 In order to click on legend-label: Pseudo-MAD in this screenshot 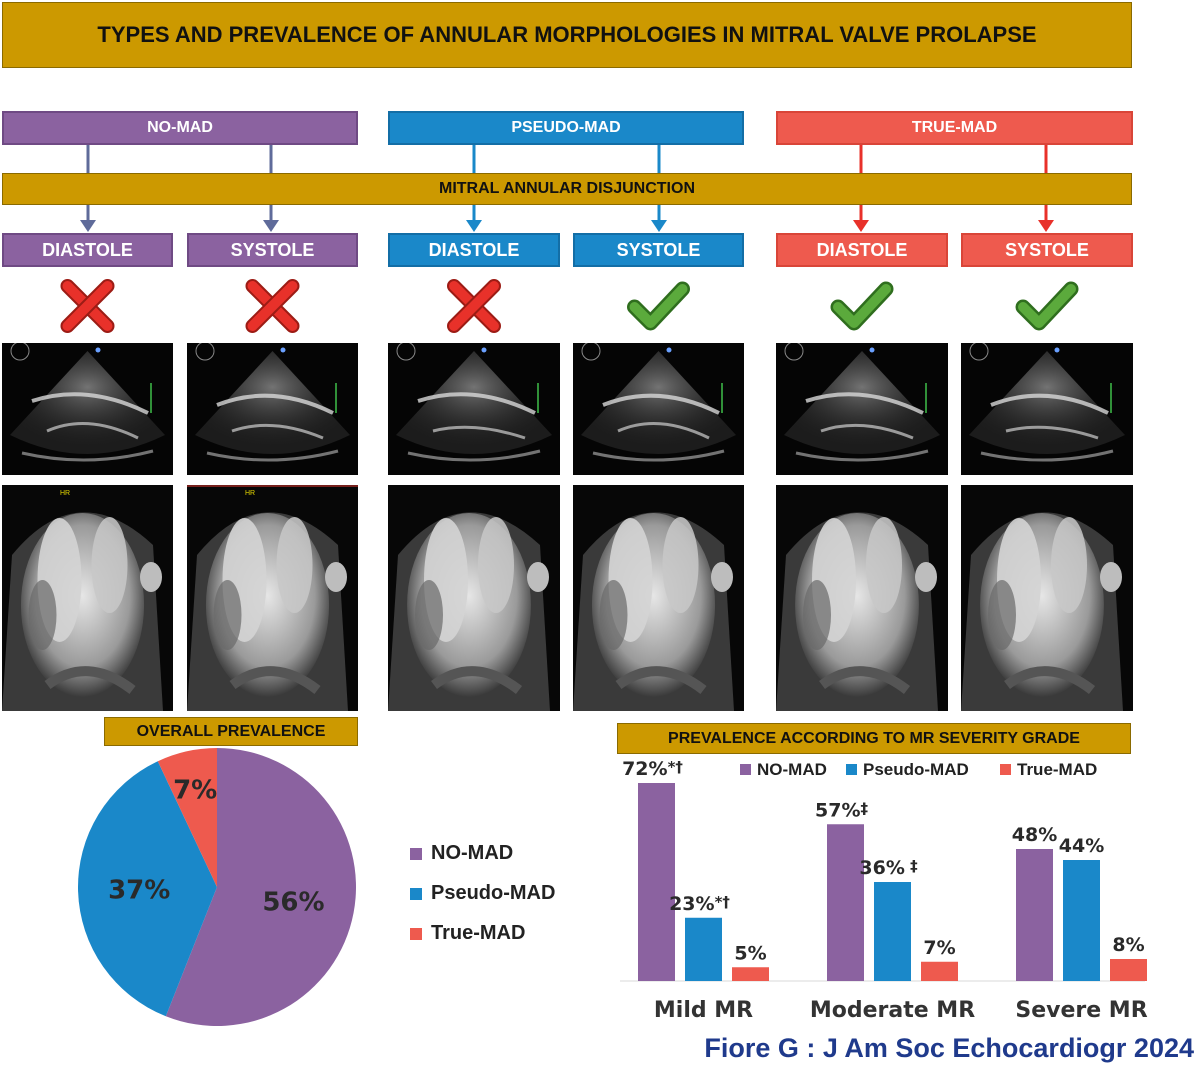, I will do `click(493, 893)`.